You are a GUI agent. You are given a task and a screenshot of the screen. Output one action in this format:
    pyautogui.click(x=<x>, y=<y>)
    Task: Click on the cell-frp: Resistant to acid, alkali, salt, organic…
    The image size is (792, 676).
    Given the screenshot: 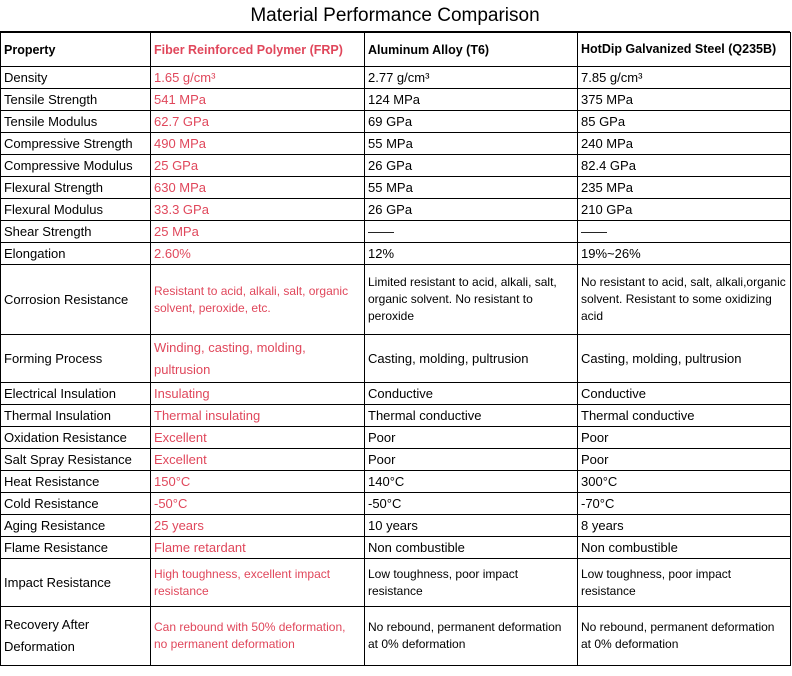 What is the action you would take?
    pyautogui.click(x=257, y=299)
    